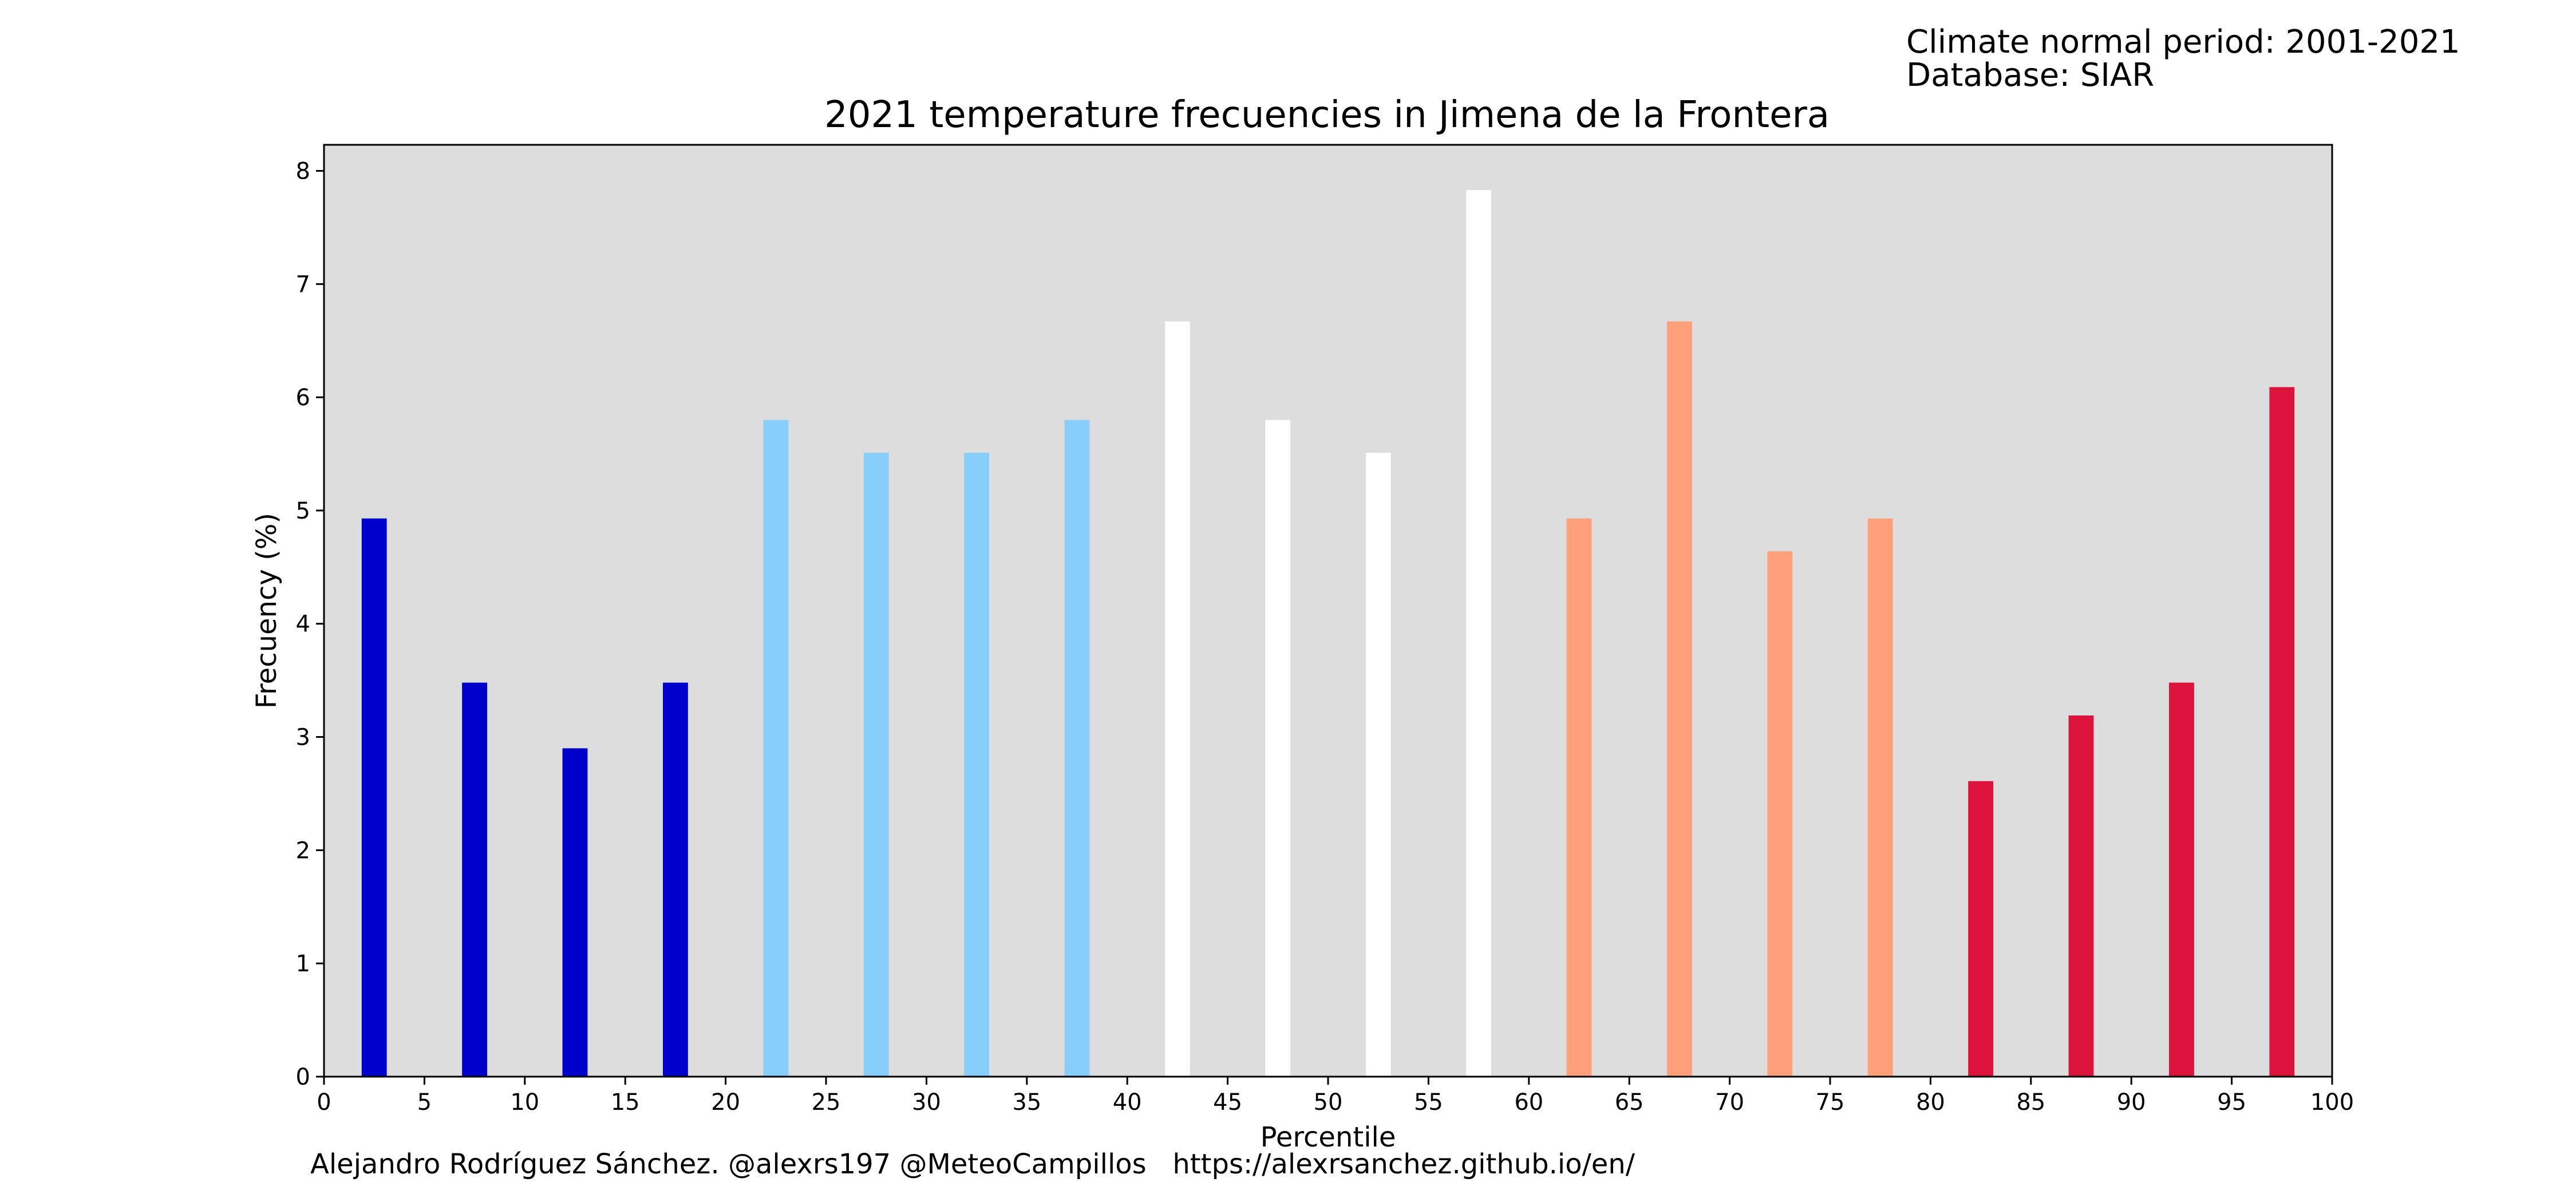 The width and height of the screenshot is (2576, 1202). What do you see at coordinates (1428, 1103) in the screenshot?
I see `x-tick-label: 55` at bounding box center [1428, 1103].